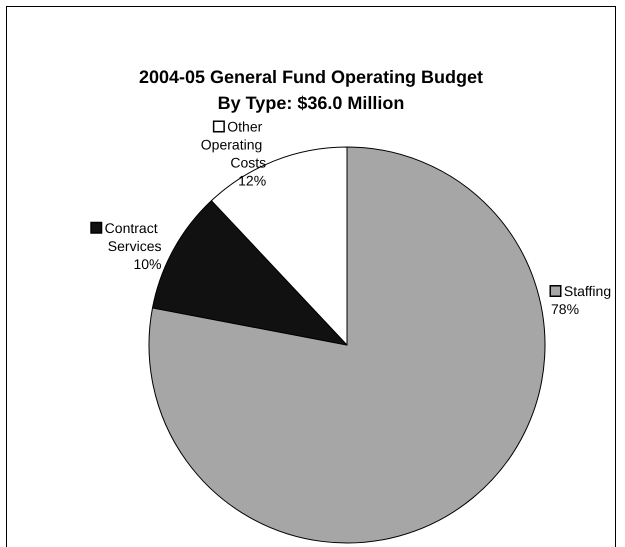 This screenshot has height=547, width=625. What do you see at coordinates (252, 180) in the screenshot?
I see `data-label: 12%` at bounding box center [252, 180].